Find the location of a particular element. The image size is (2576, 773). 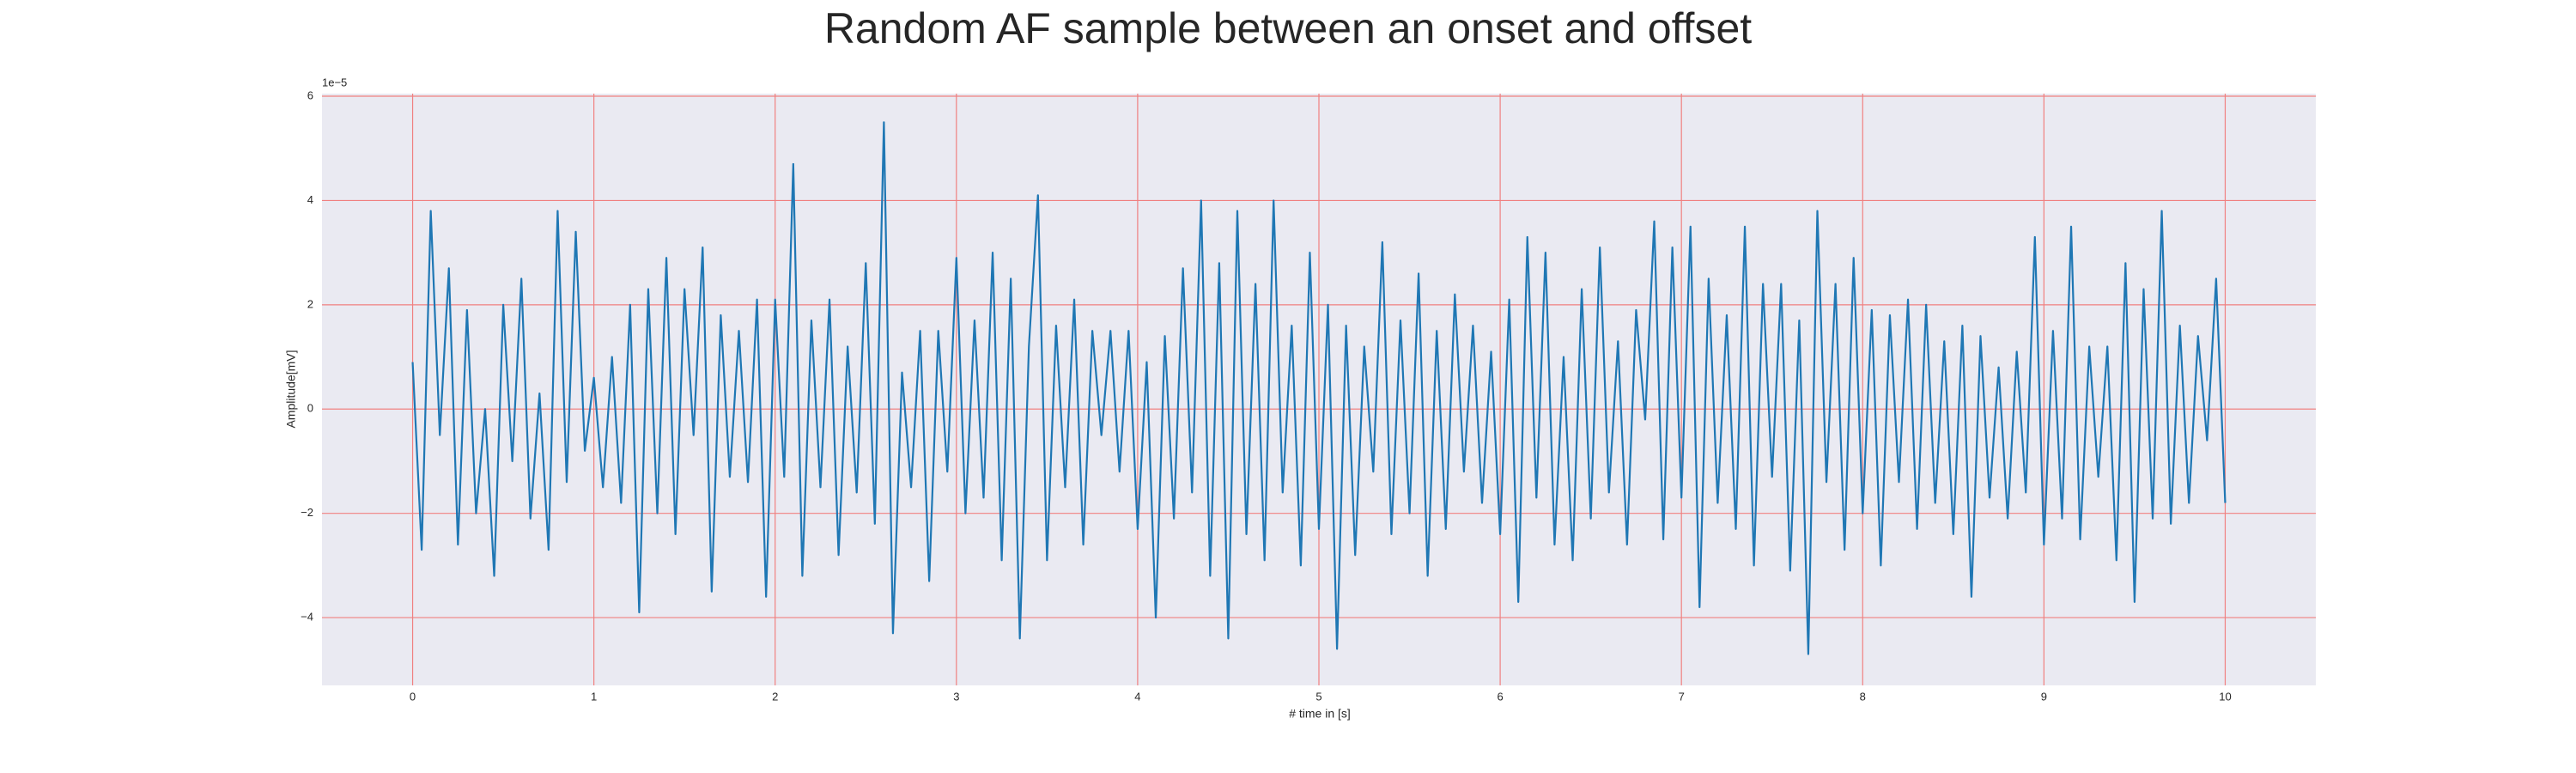

x-tick-label: 3 is located at coordinates (956, 696).